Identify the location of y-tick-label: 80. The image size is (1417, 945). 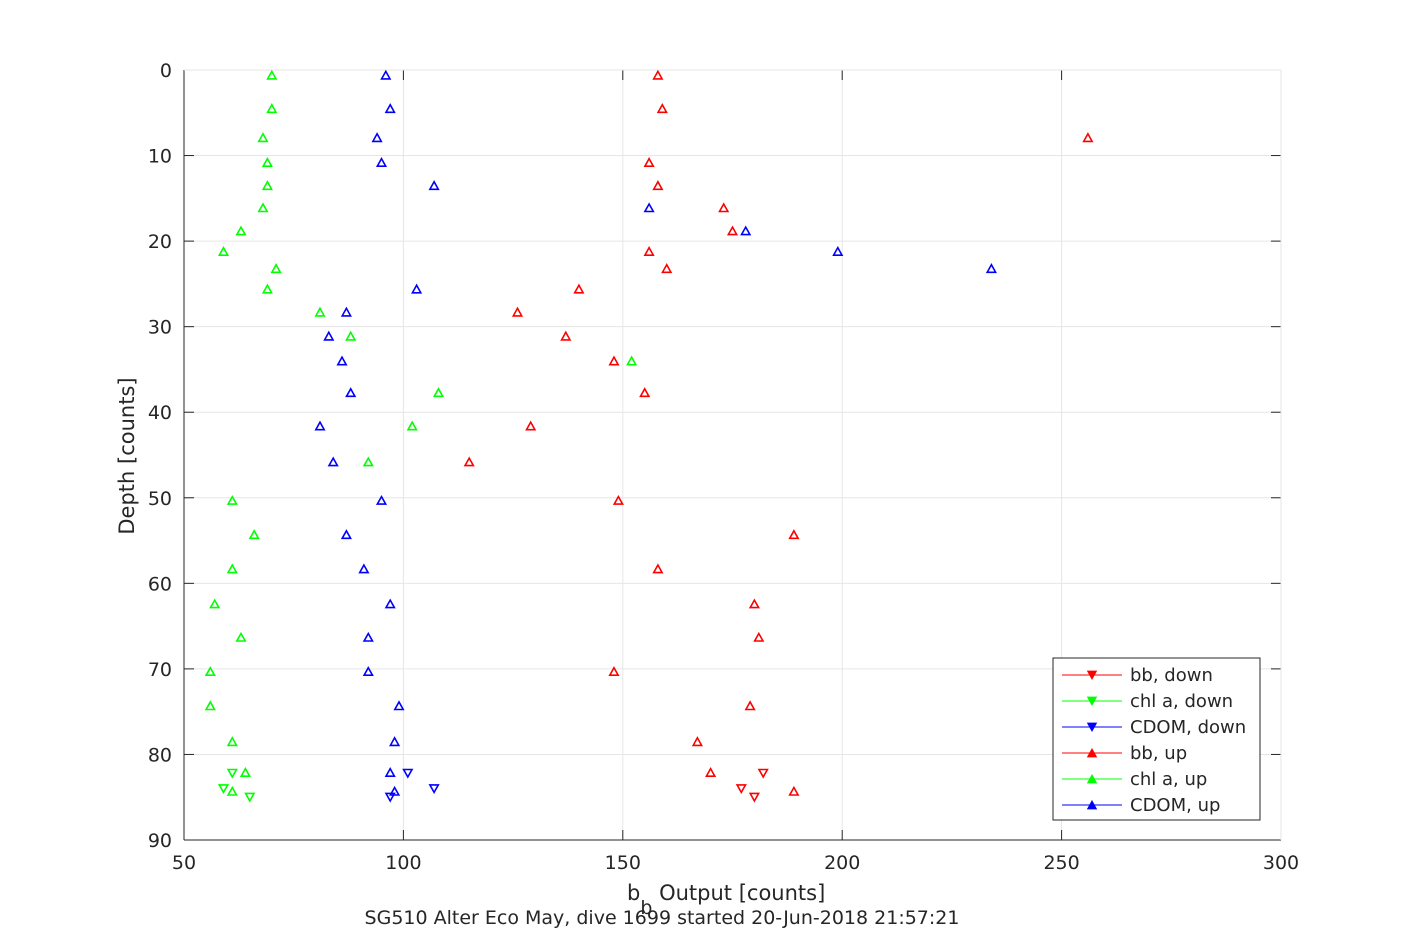
(160, 755).